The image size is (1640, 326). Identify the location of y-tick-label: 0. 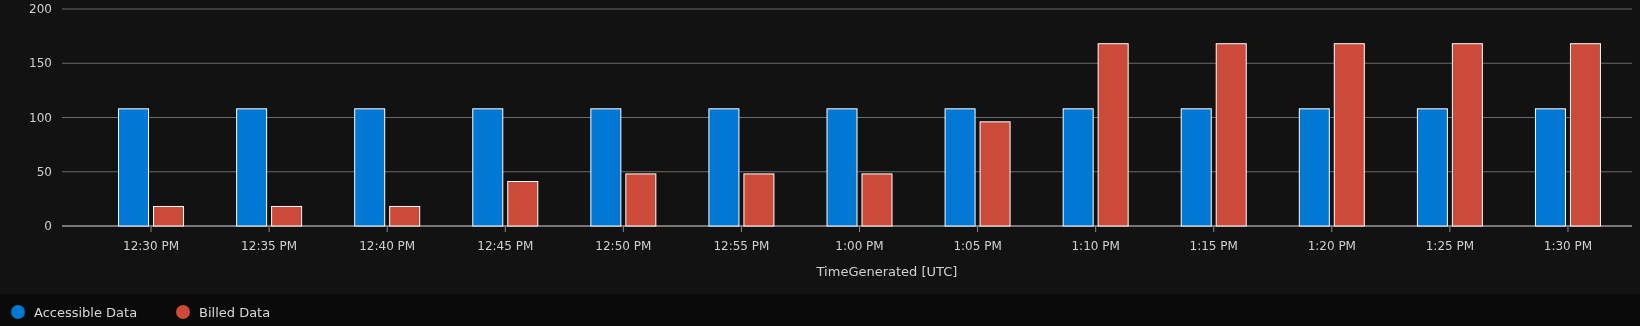
(48, 226).